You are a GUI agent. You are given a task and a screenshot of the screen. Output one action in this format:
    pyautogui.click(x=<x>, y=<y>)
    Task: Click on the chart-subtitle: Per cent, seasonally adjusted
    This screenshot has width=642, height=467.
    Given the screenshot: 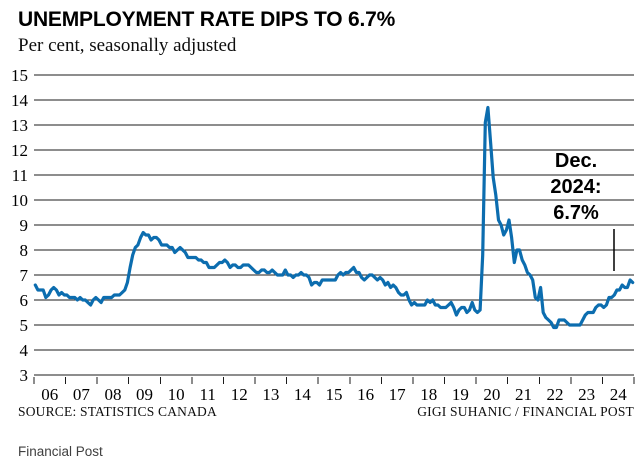 What is the action you would take?
    pyautogui.click(x=127, y=45)
    